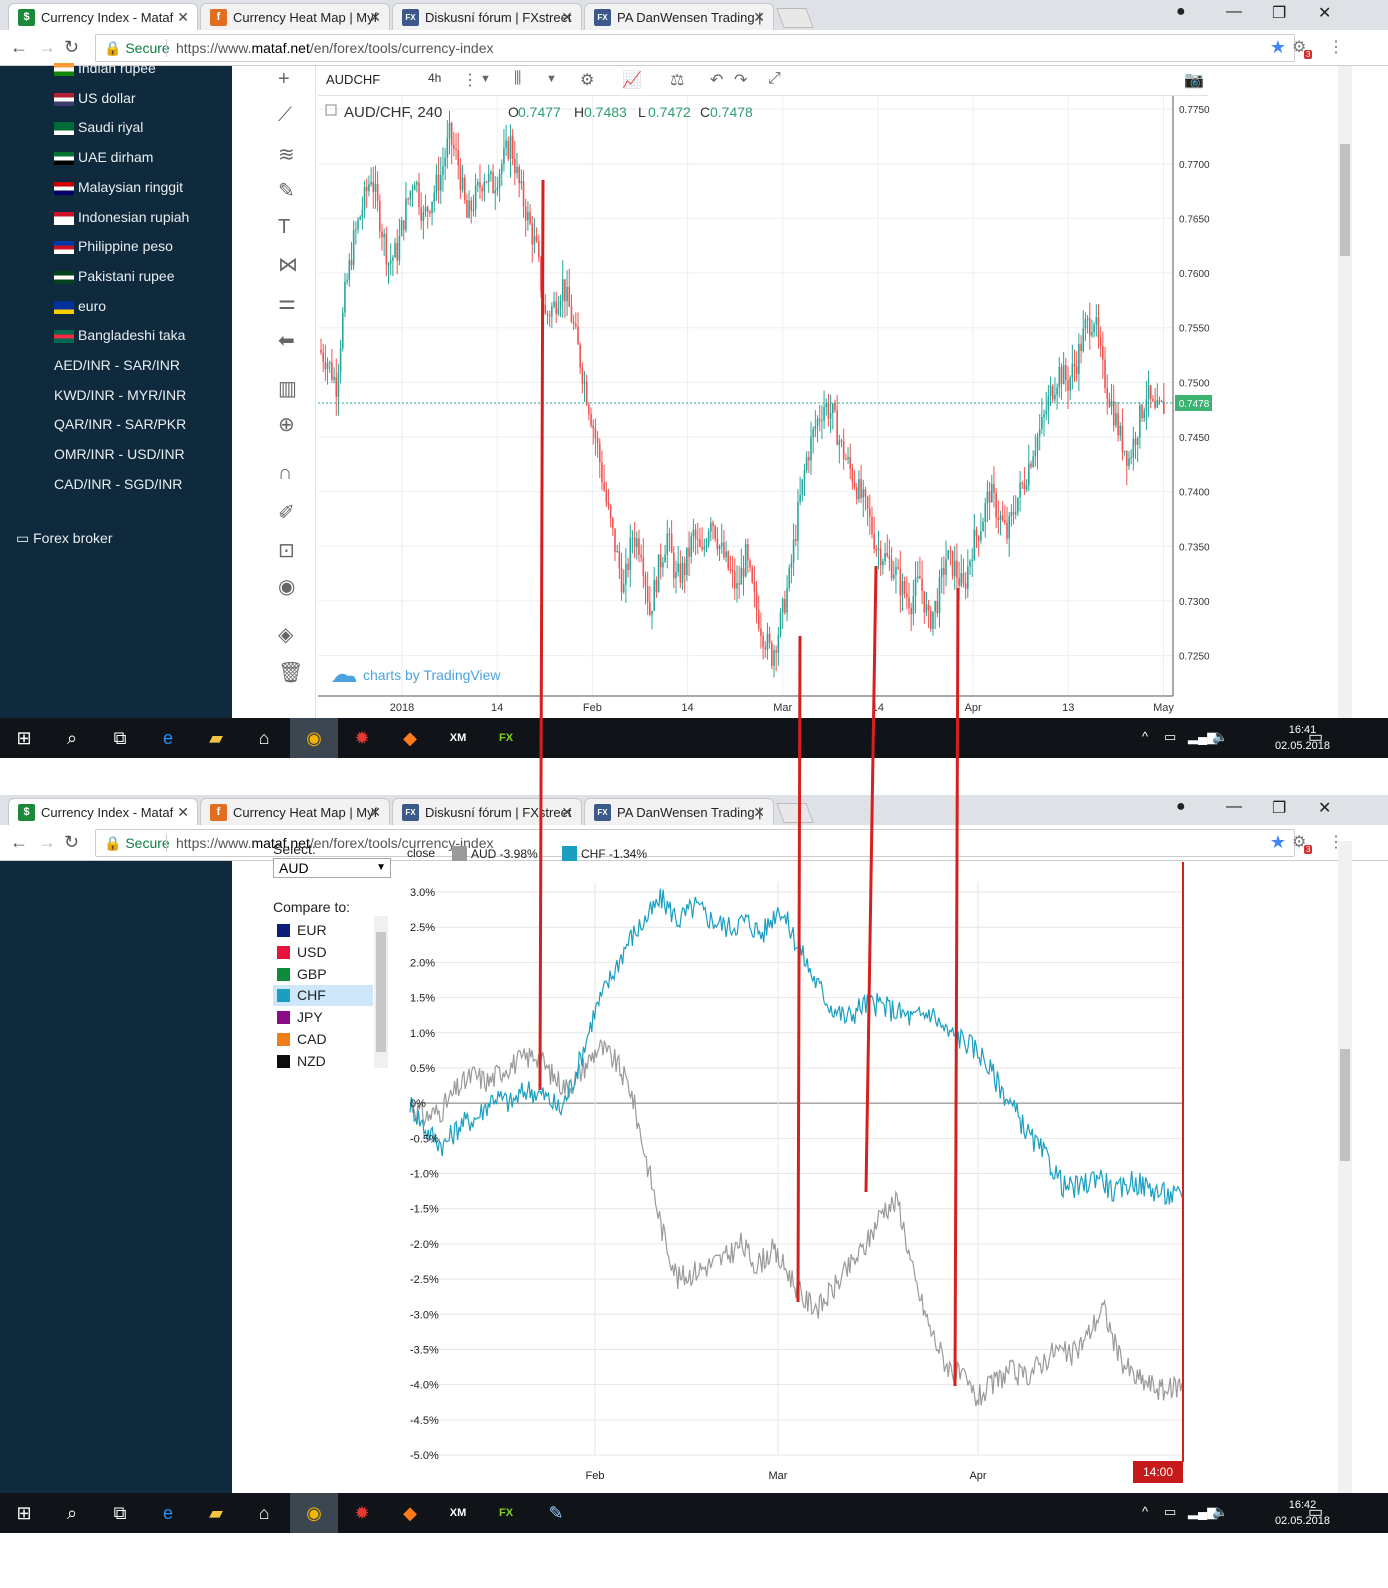 The image size is (1388, 1588). Describe the element at coordinates (291, 673) in the screenshot. I see `trash-icon: 🗑` at that location.